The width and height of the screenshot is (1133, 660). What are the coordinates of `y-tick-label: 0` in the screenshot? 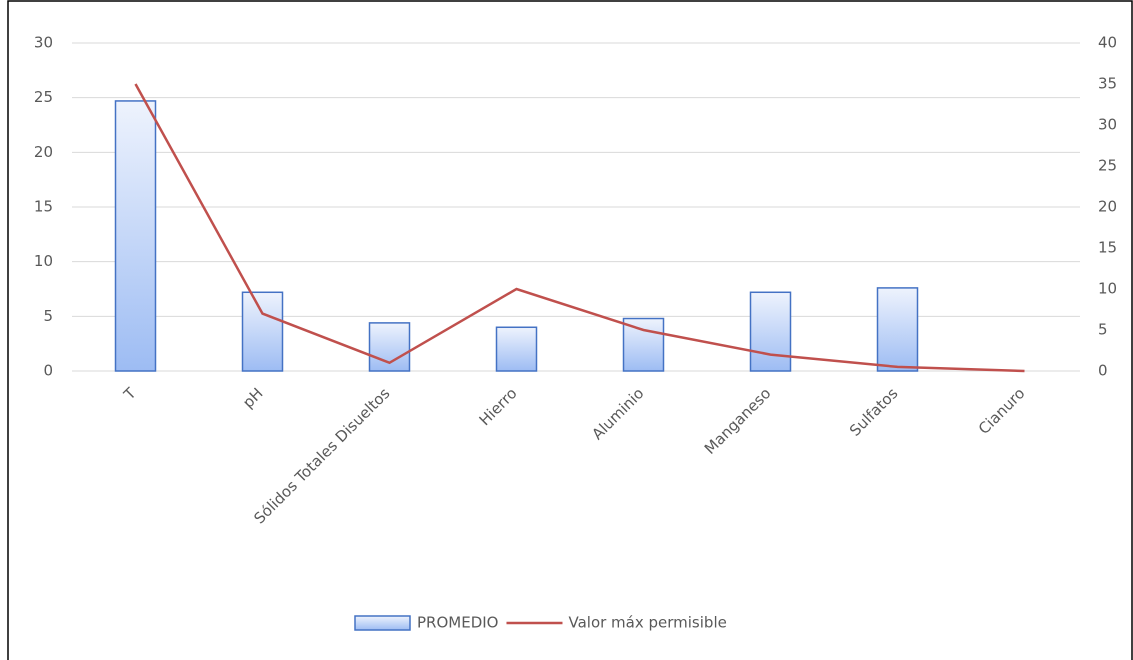 It's located at (48, 371).